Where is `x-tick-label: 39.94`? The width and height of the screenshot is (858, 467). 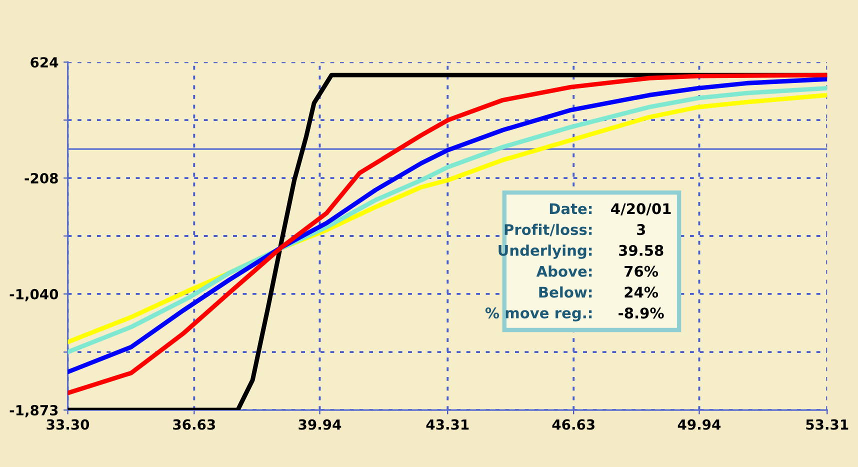
x-tick-label: 39.94 is located at coordinates (320, 424).